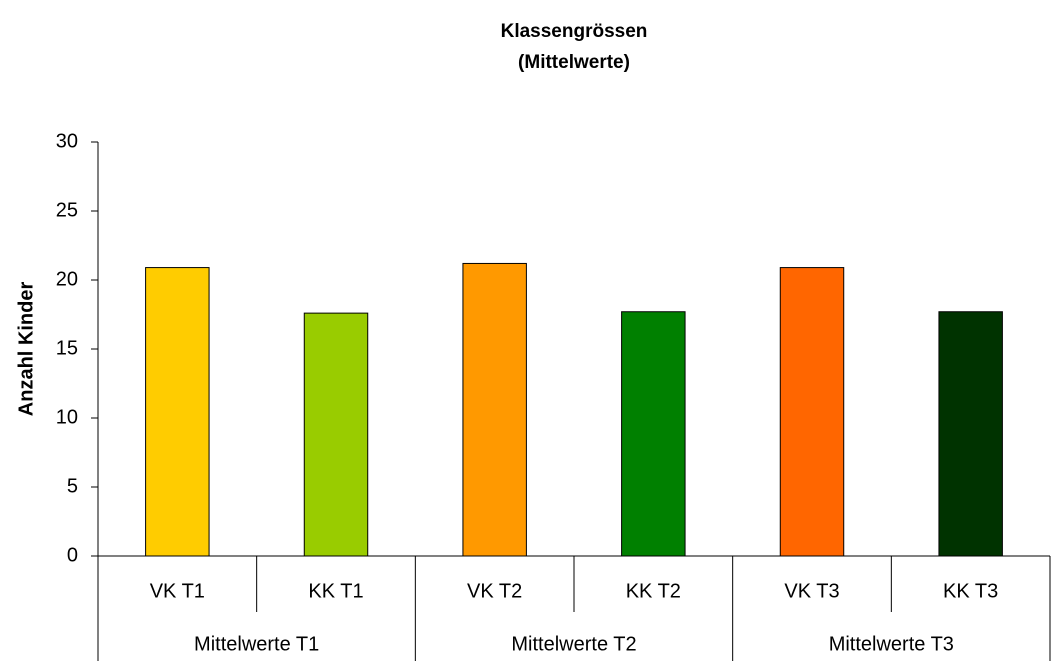 This screenshot has width=1058, height=661. What do you see at coordinates (177, 591) in the screenshot?
I see `x-tick-label: VK T1` at bounding box center [177, 591].